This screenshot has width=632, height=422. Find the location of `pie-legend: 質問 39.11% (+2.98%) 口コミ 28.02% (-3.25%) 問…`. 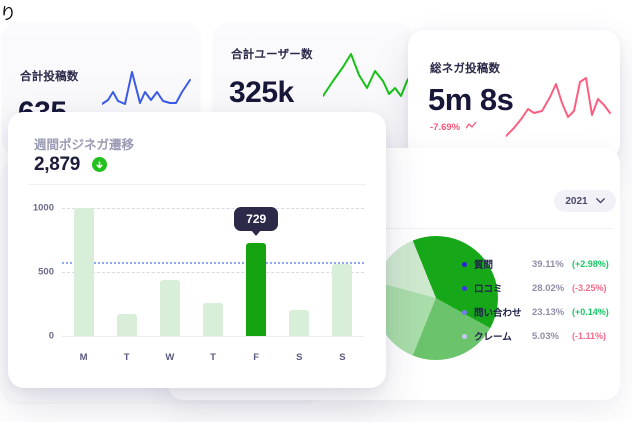

pie-legend: 質問 39.11% (+2.98%) 口コミ 28.02% (-3.25%) 問… is located at coordinates (542, 300).